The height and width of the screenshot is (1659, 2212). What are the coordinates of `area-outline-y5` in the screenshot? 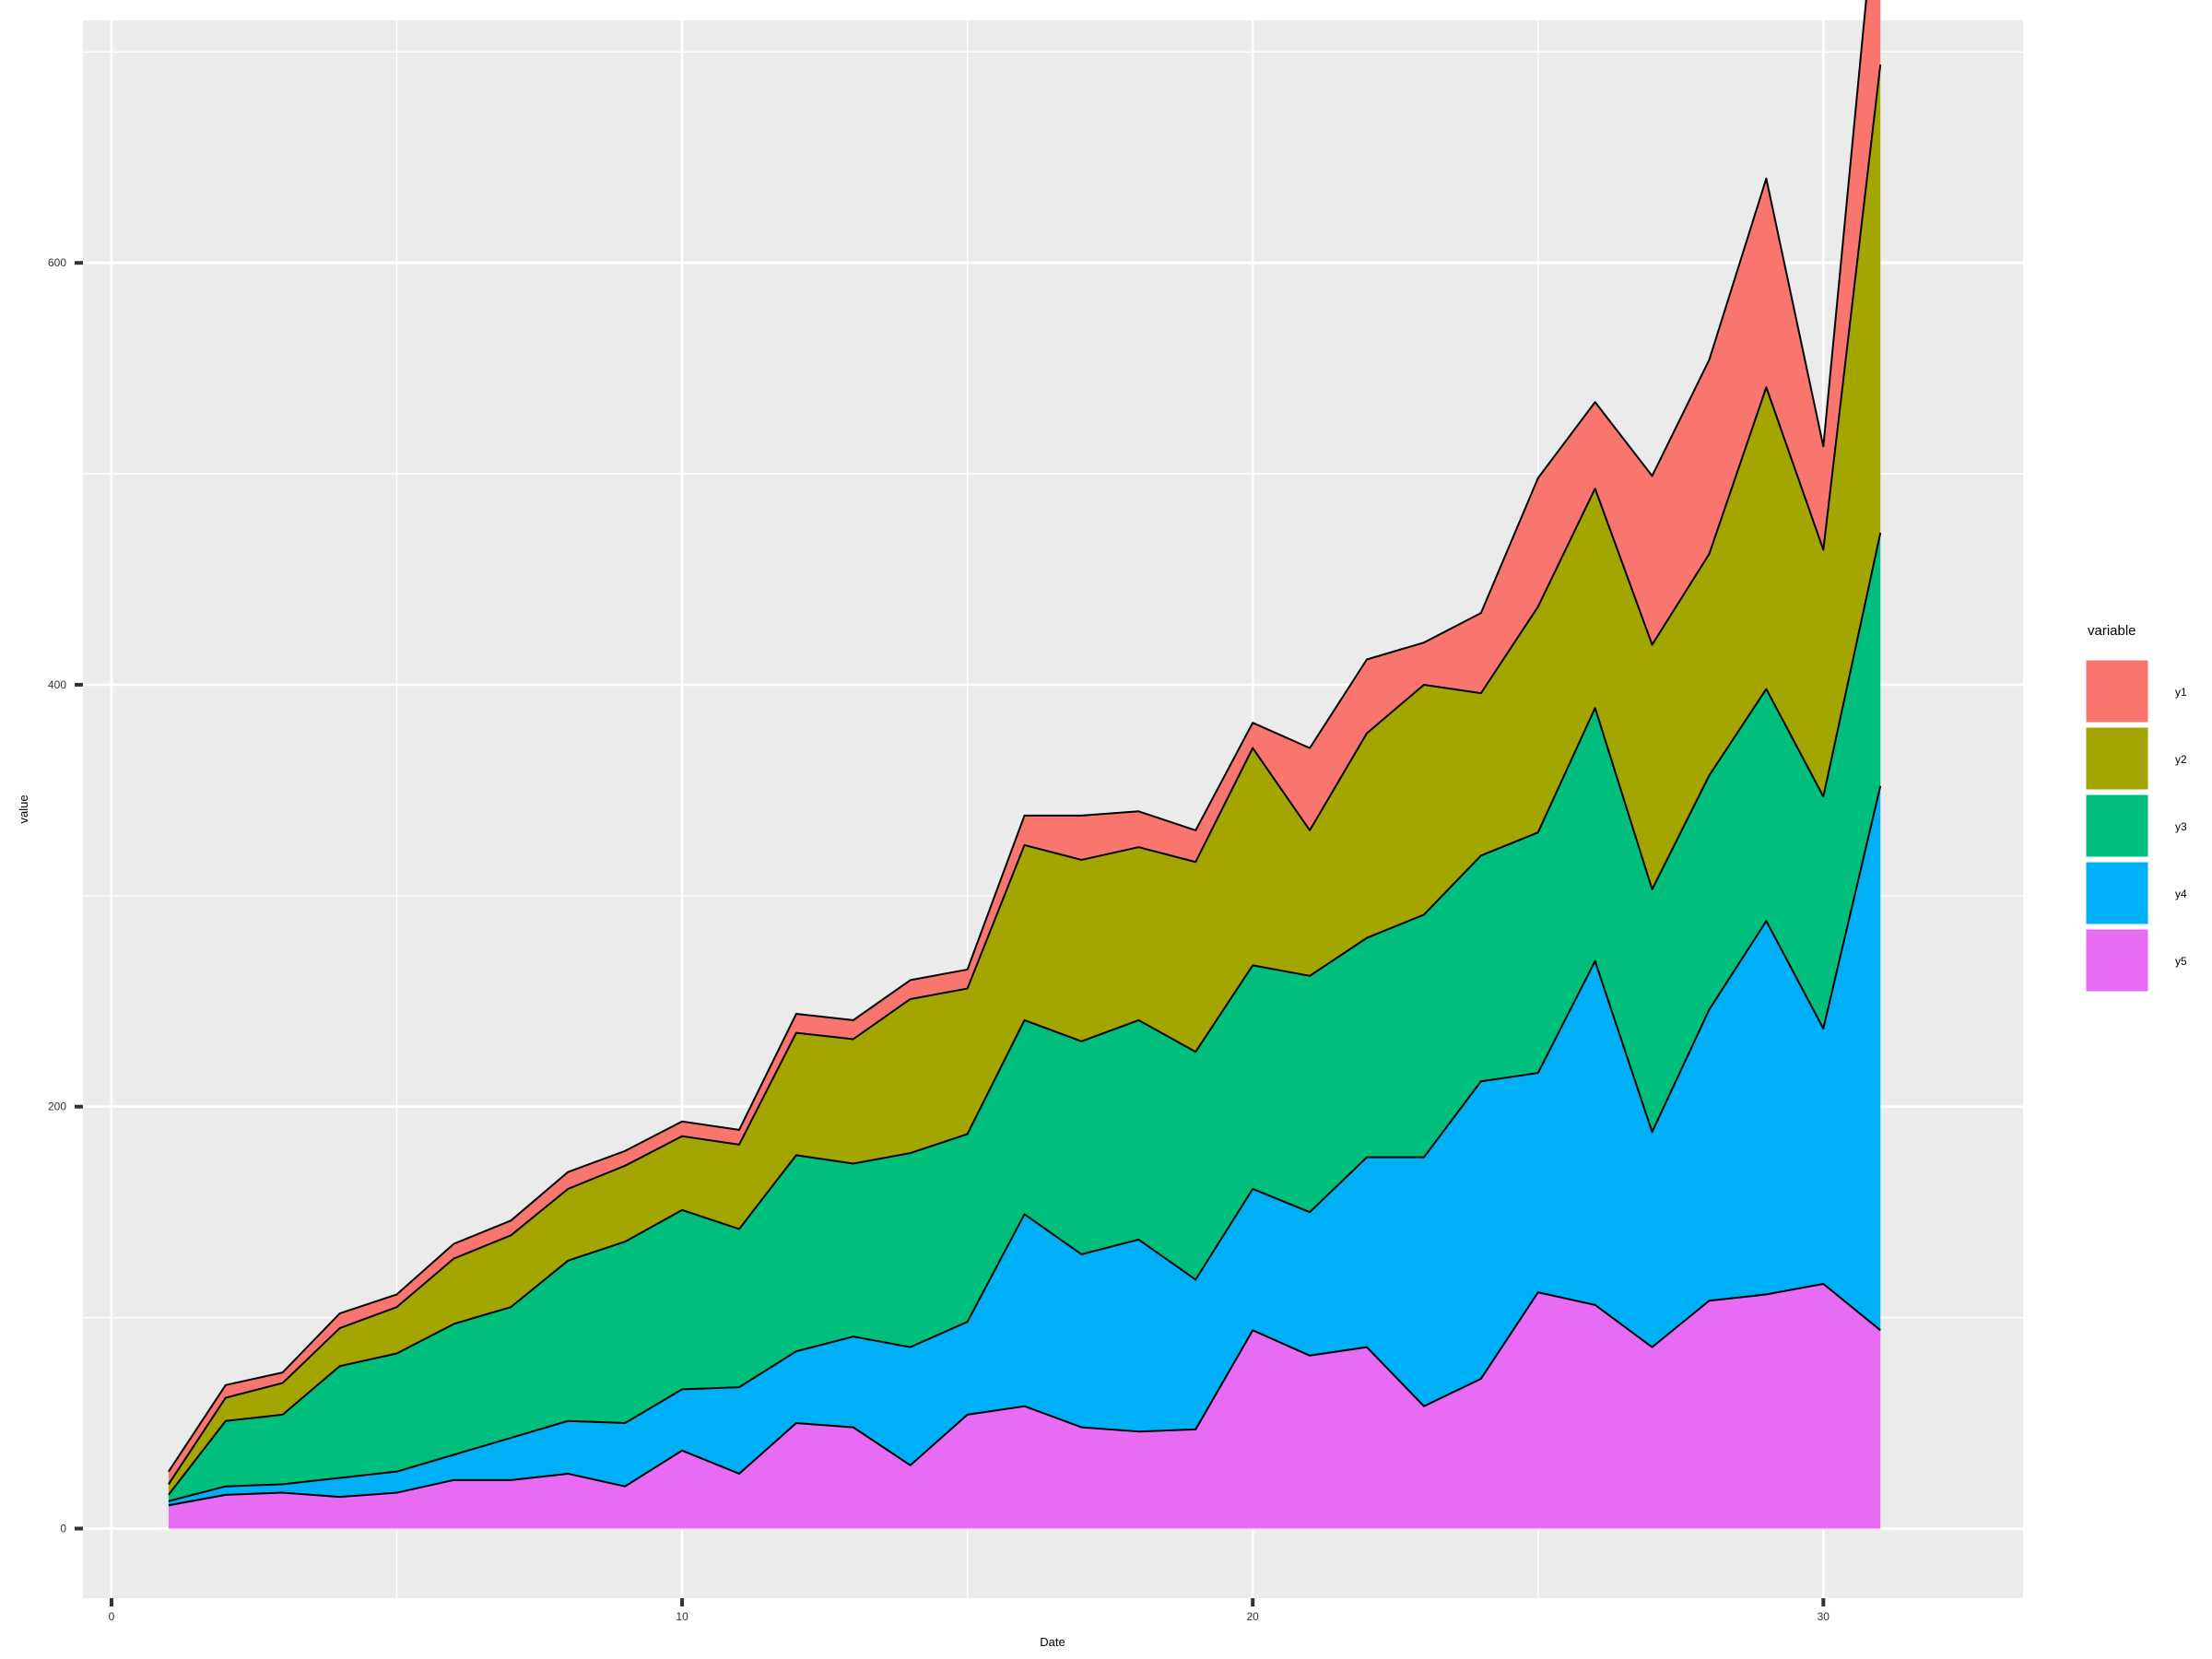 It's located at (1024, 1394).